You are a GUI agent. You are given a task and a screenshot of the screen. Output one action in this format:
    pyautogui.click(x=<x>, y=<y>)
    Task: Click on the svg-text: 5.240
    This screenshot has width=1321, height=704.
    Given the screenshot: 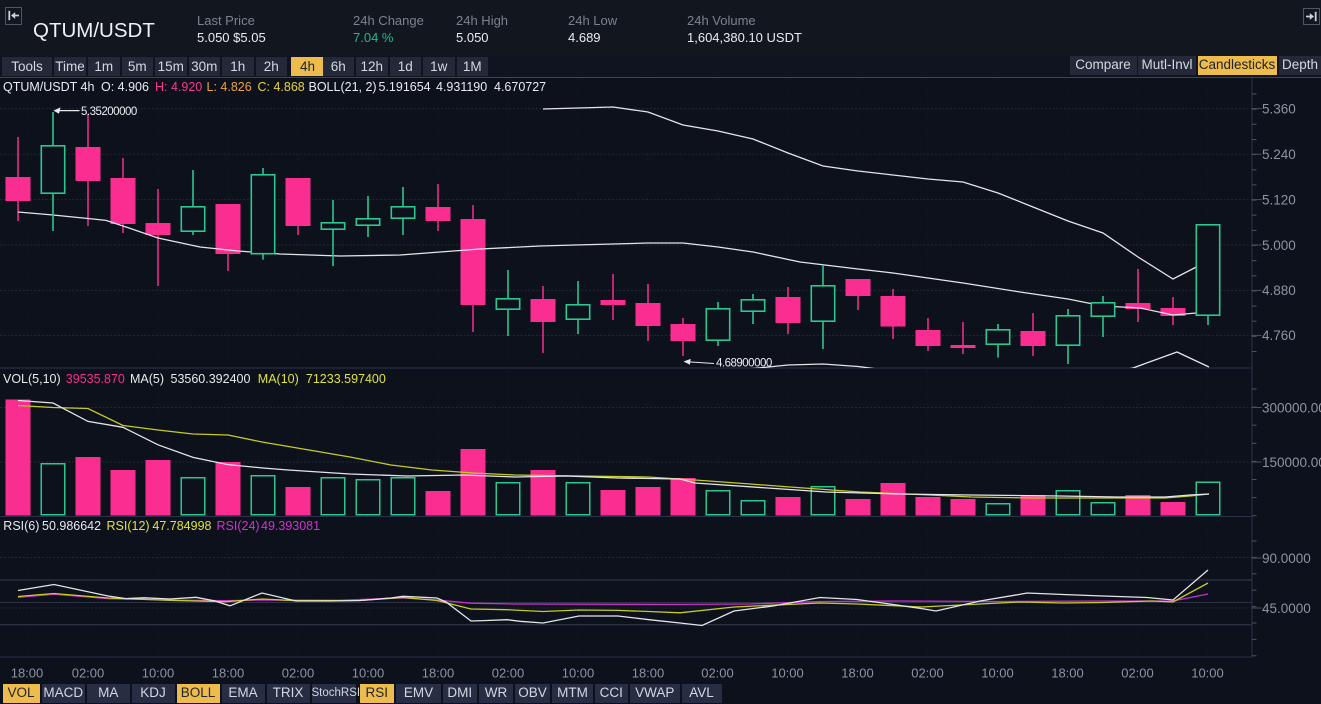 What is the action you would take?
    pyautogui.click(x=1279, y=154)
    